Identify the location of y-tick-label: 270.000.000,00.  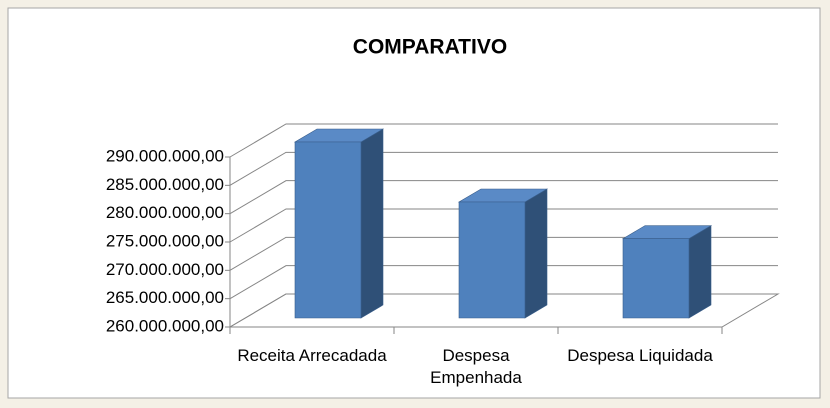
(165, 269).